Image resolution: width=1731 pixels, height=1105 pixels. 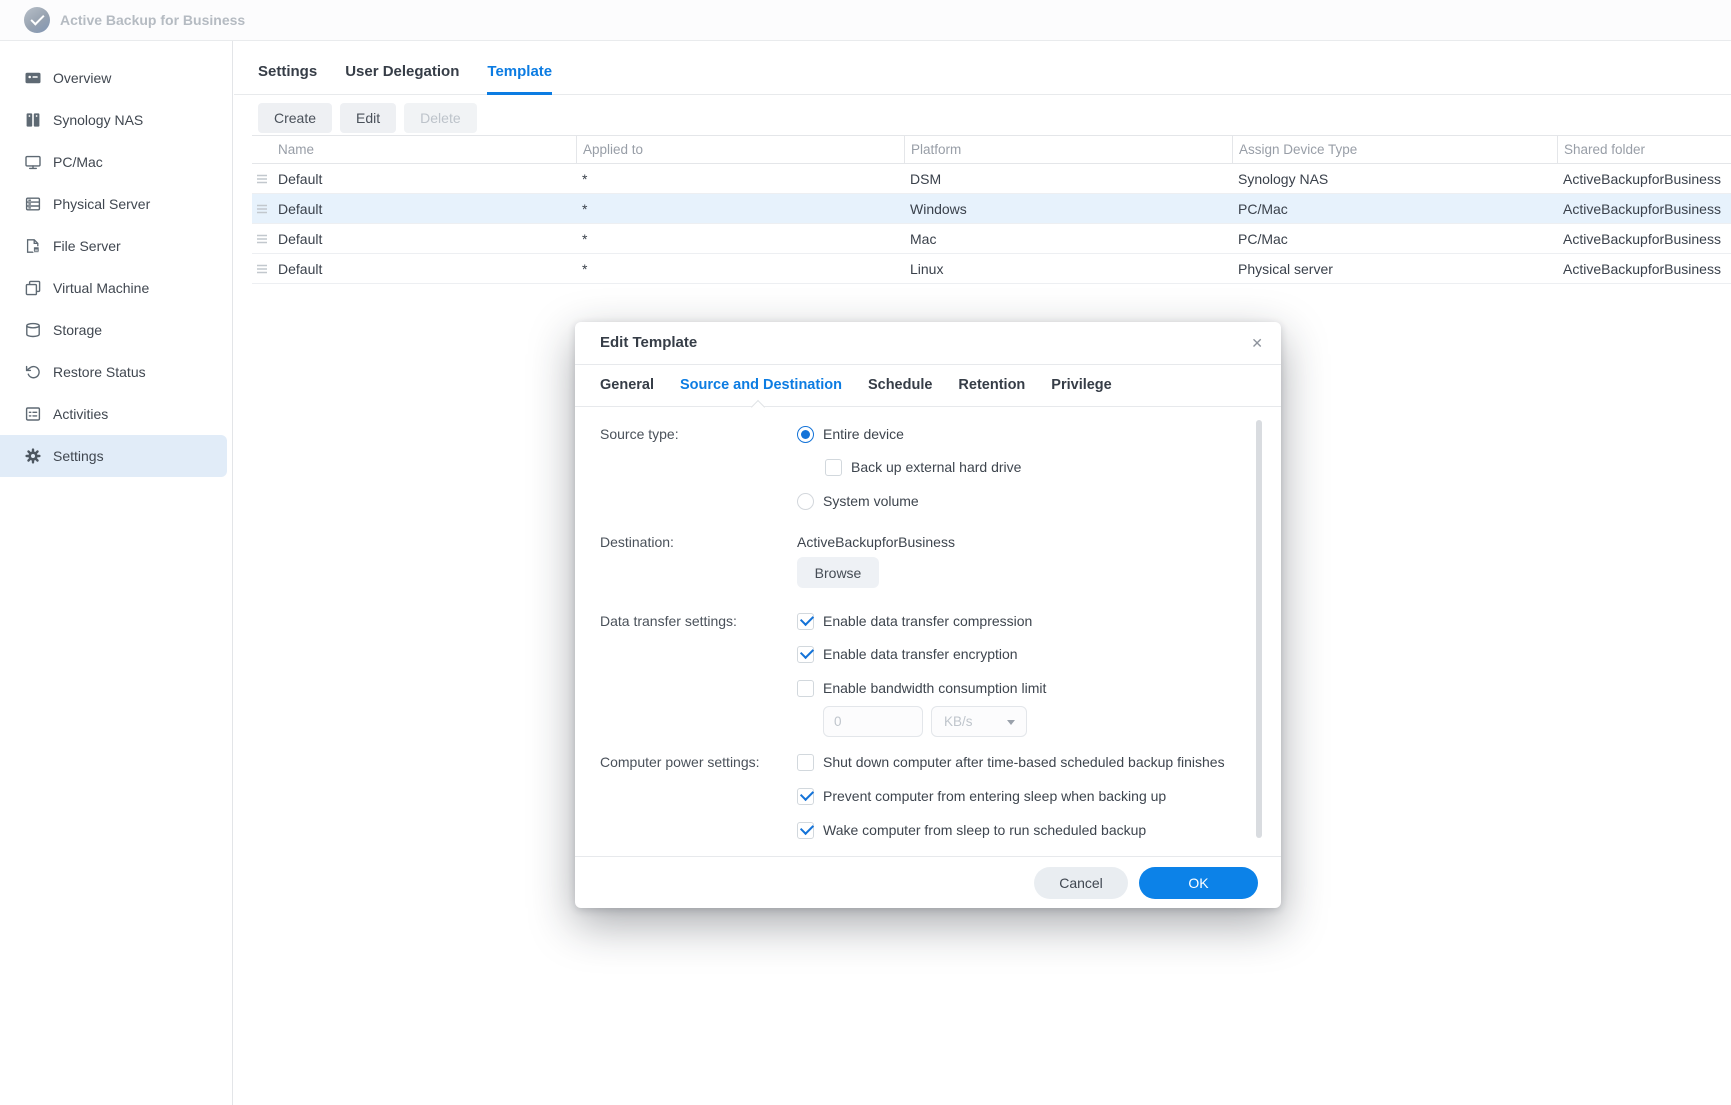 What do you see at coordinates (805, 621) in the screenshot?
I see `compression-checkbox` at bounding box center [805, 621].